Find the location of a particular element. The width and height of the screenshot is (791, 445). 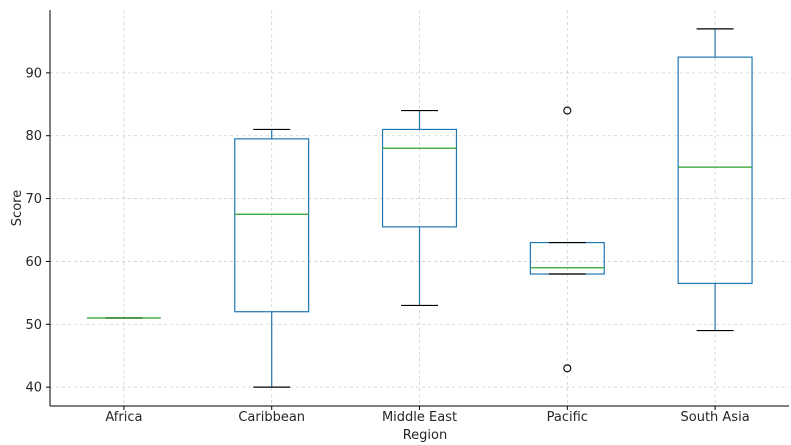

y-tick-label: 50 is located at coordinates (33, 325).